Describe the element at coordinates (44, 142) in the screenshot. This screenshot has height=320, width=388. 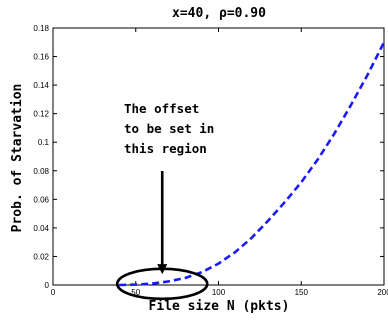
I see `y-tick-label-5: 0.1` at that location.